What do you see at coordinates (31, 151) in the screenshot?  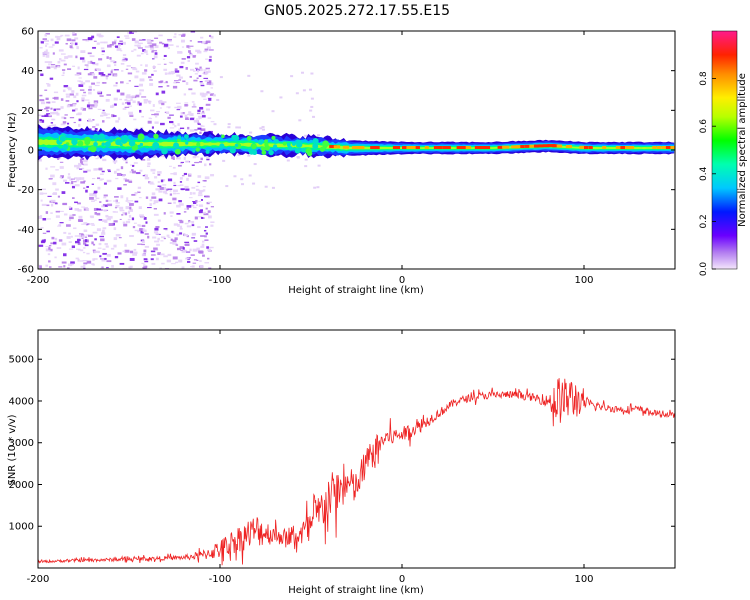 I see `y-tick-label: 0` at bounding box center [31, 151].